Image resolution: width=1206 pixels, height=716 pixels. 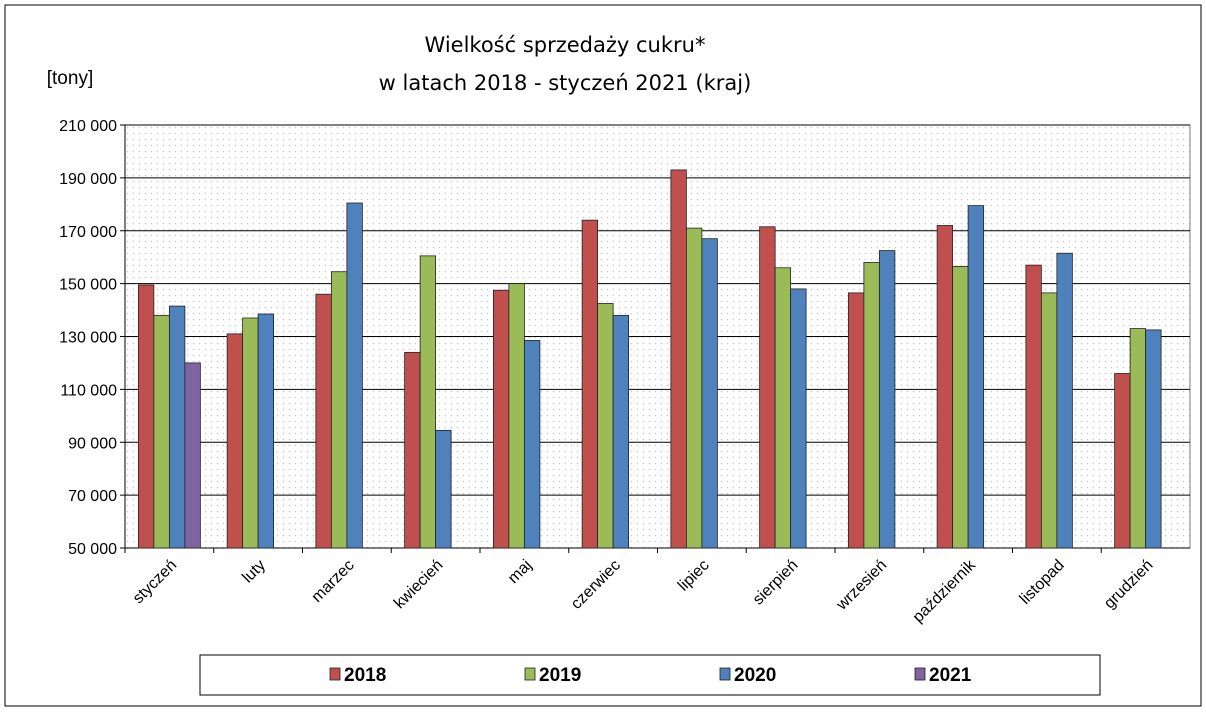 I want to click on x-tick-label: sierpień, so click(x=776, y=583).